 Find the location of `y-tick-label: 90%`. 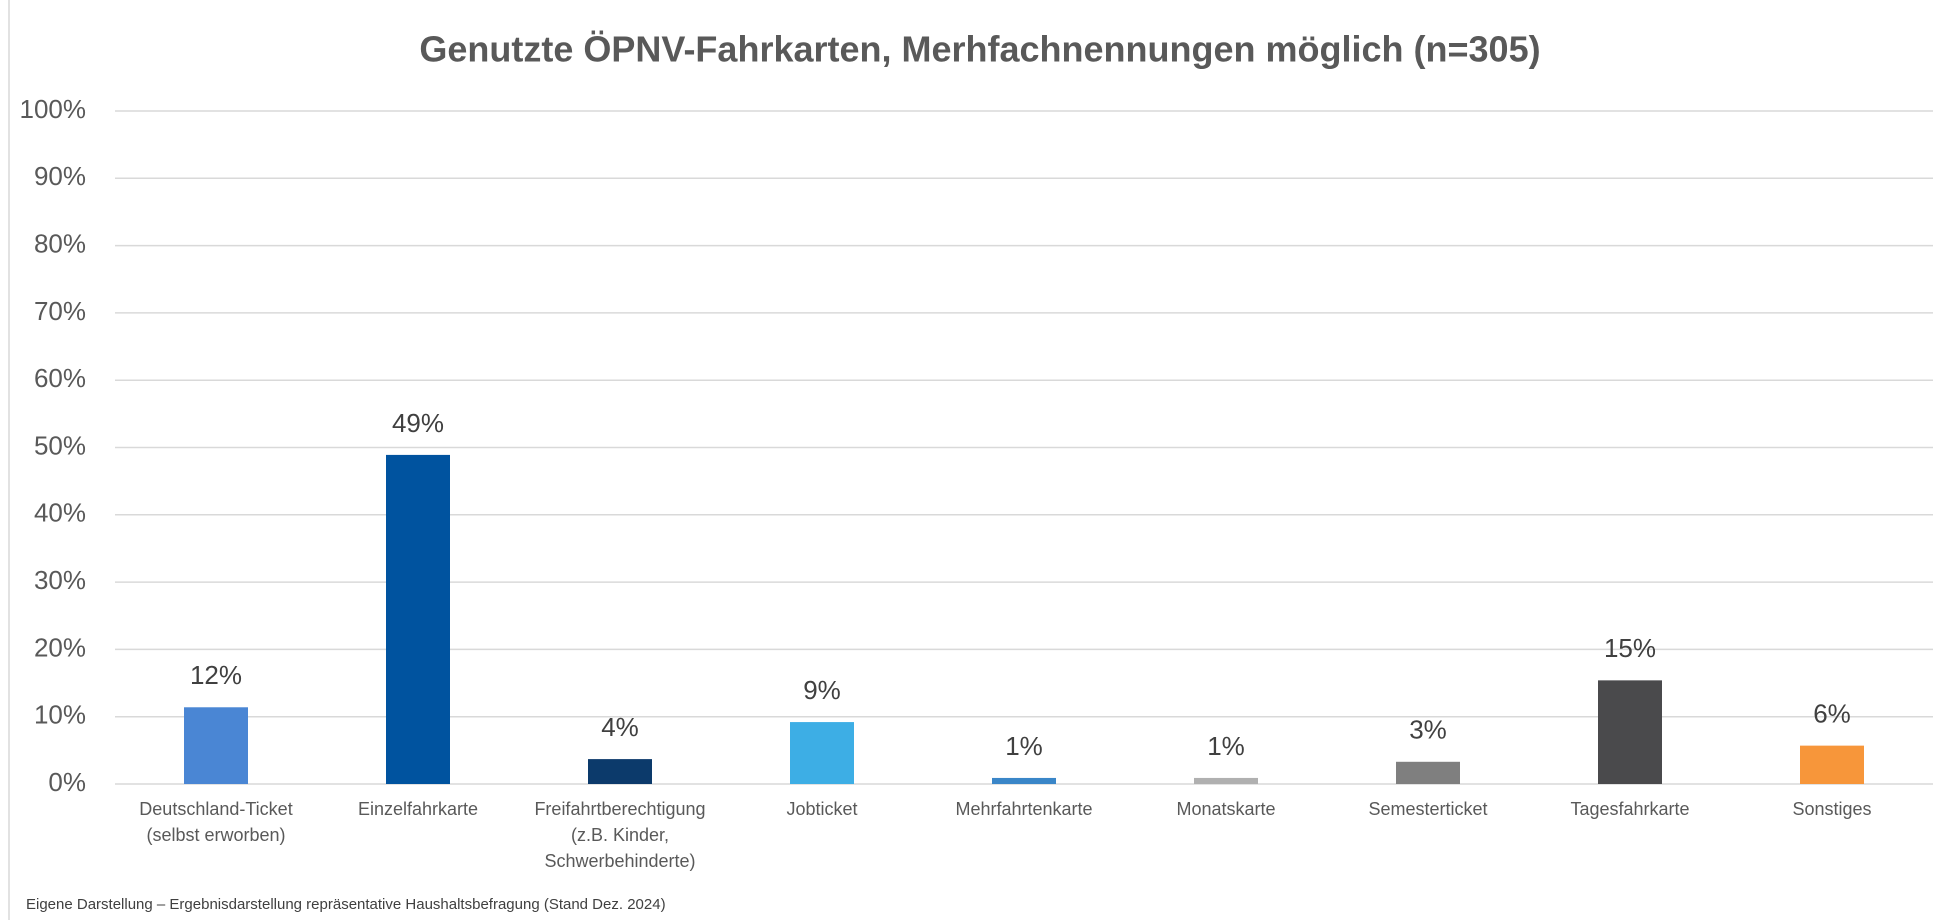

y-tick-label: 90% is located at coordinates (60, 176).